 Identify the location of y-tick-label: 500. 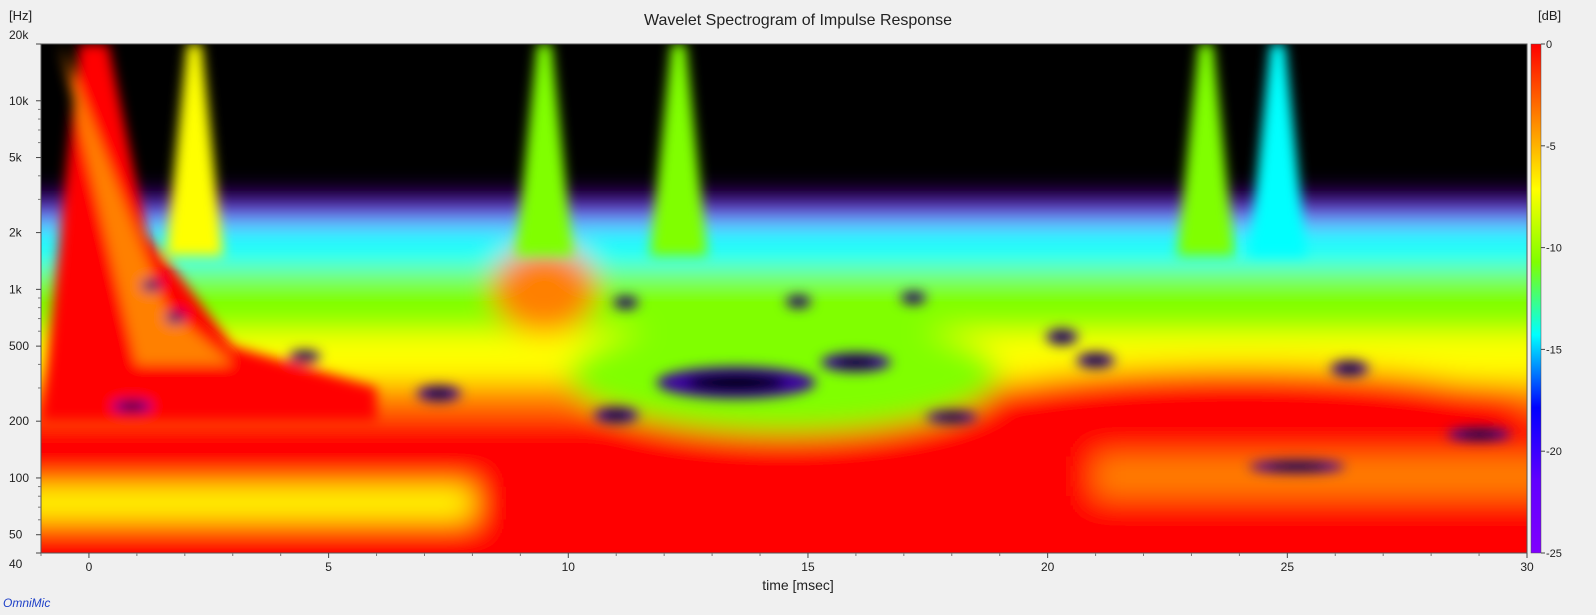
(19, 346).